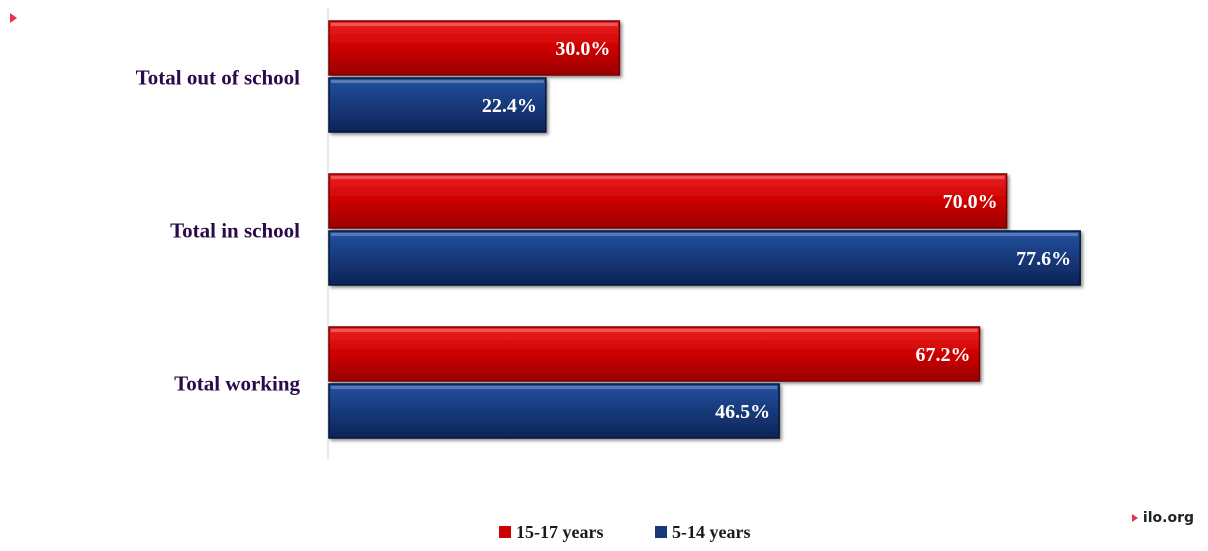 Image resolution: width=1208 pixels, height=551 pixels. I want to click on legend-label-1: 5-14 years, so click(711, 532).